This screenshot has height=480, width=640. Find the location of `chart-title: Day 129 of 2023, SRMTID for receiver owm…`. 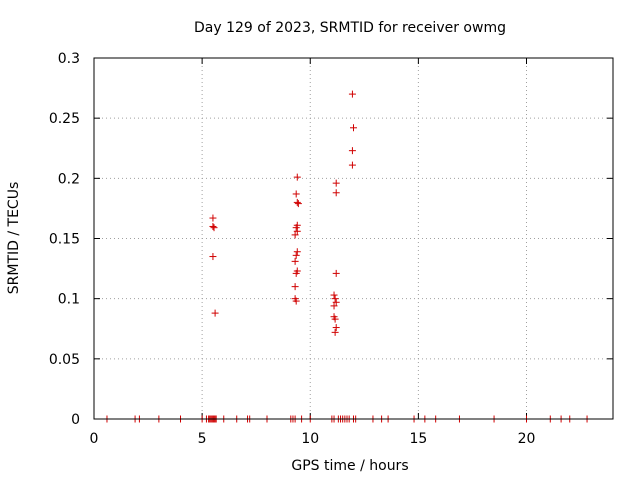

chart-title: Day 129 of 2023, SRMTID for receiver owm… is located at coordinates (350, 28).